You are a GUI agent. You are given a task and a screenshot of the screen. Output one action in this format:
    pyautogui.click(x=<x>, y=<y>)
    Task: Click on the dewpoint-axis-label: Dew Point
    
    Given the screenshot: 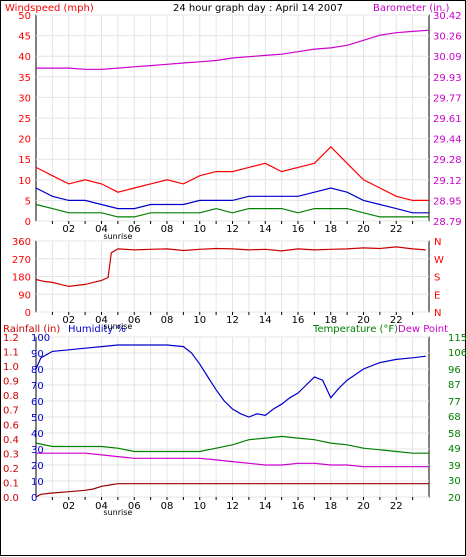 What is the action you would take?
    pyautogui.click(x=423, y=329)
    